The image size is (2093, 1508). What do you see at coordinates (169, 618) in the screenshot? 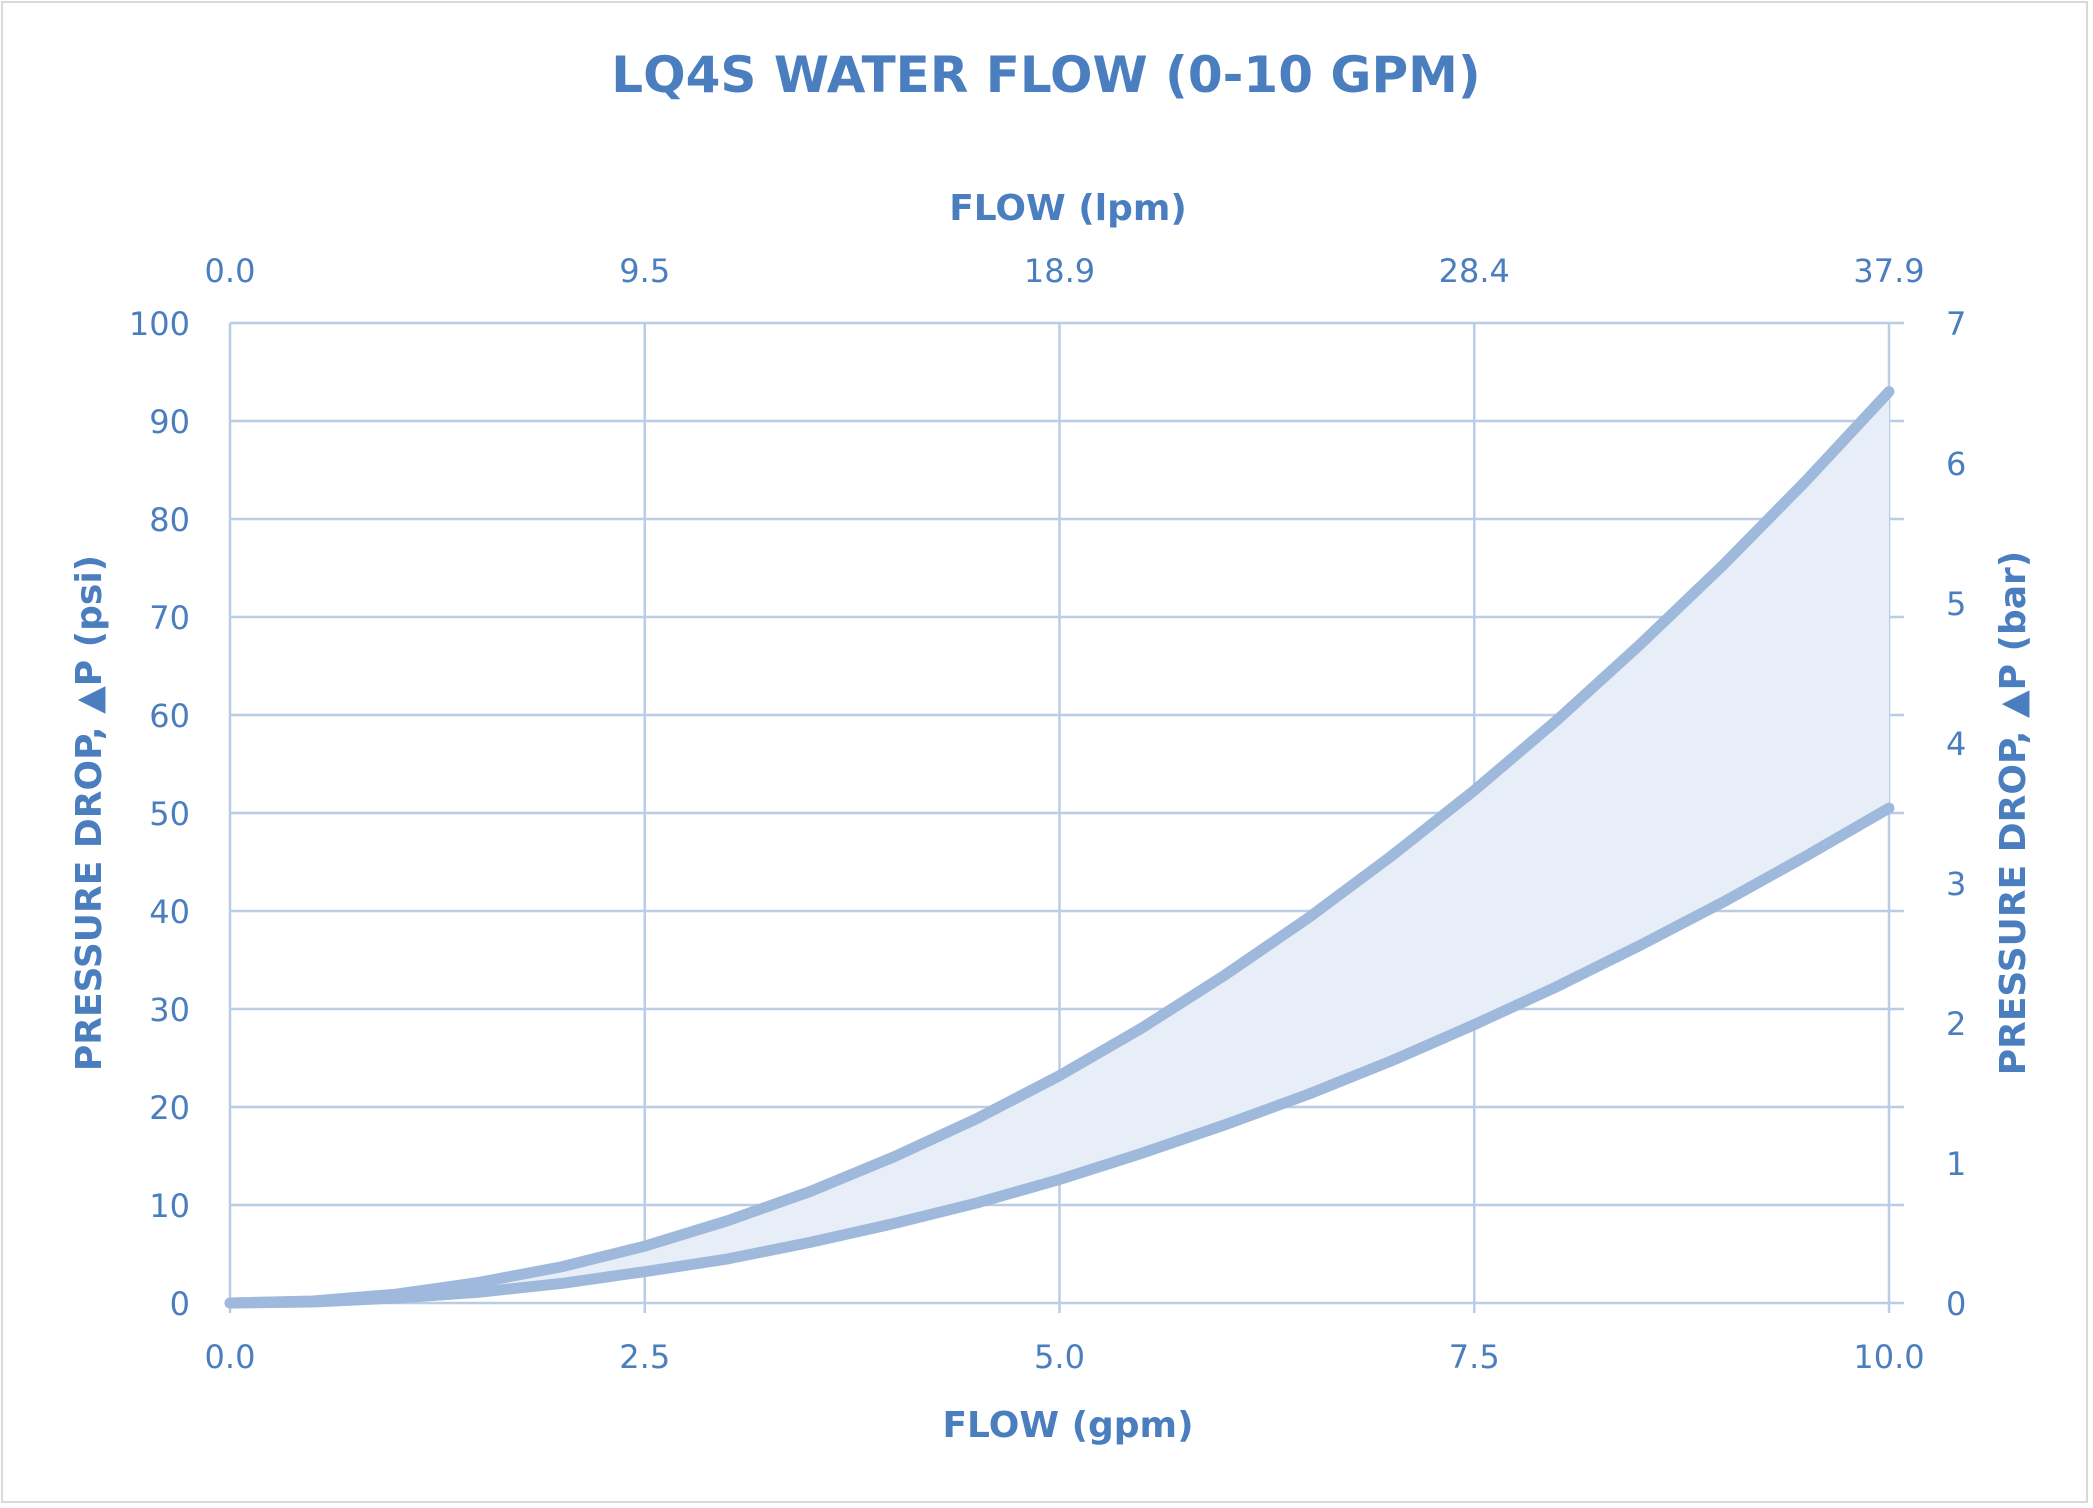
I see `y-tick-label: 70` at bounding box center [169, 618].